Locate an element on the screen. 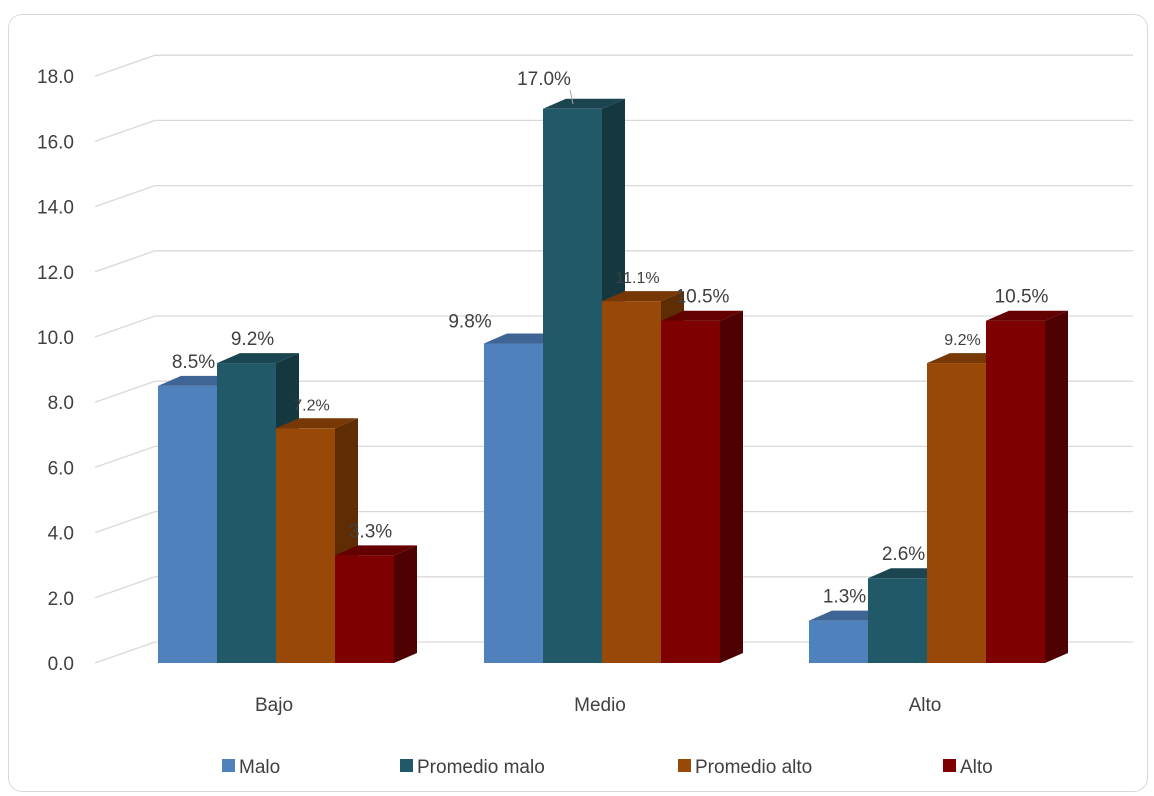 The height and width of the screenshot is (796, 1154). x-category-label: Medio is located at coordinates (600, 705).